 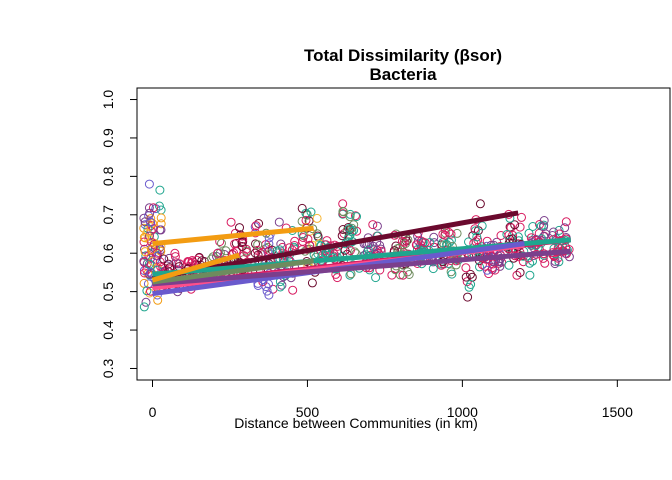 What do you see at coordinates (108, 100) in the screenshot?
I see `y-tick-label: 1.0` at bounding box center [108, 100].